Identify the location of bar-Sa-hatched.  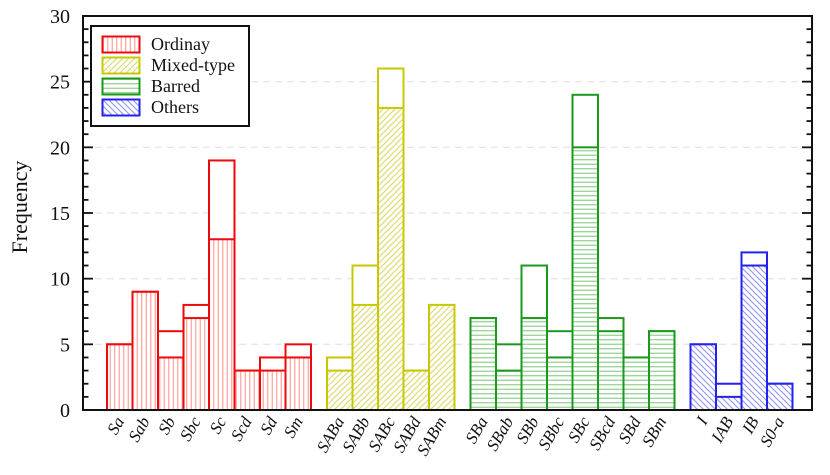
(120, 377).